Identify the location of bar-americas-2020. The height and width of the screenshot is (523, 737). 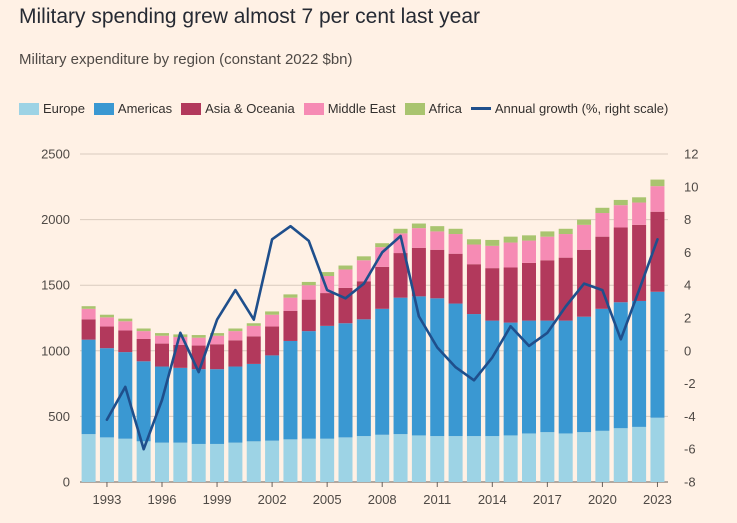
(602, 369).